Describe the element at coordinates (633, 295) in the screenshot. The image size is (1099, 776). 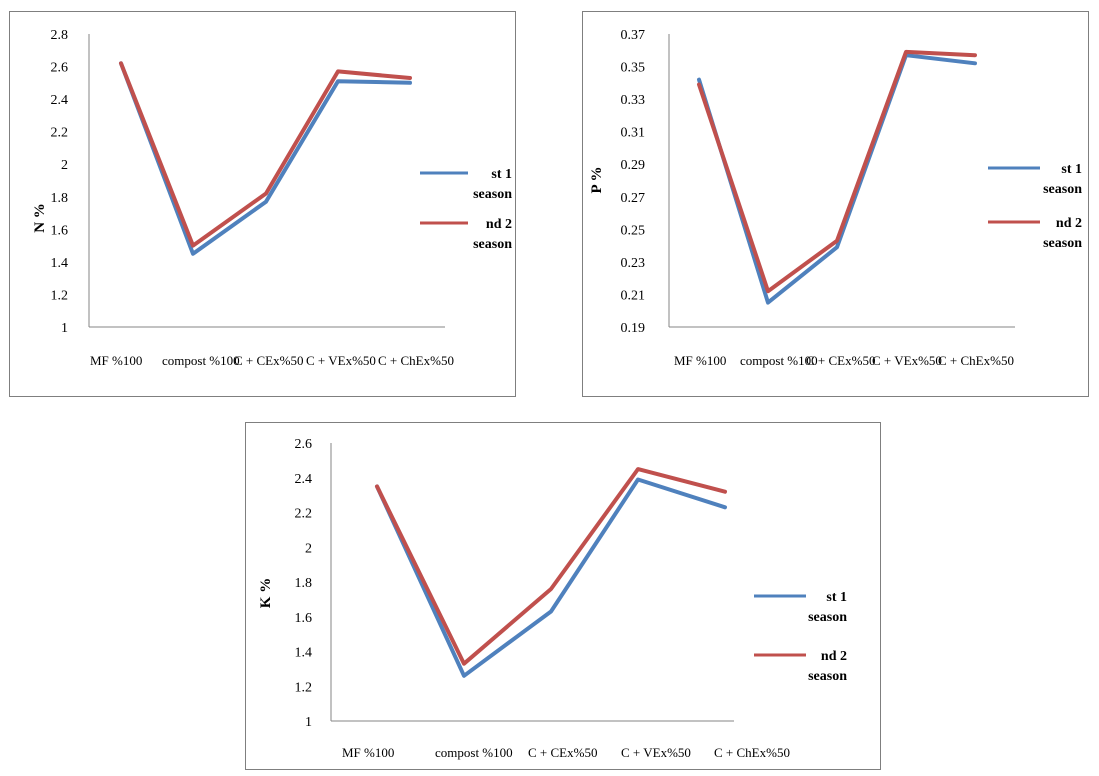
I see `y-tick-label: 0.21` at that location.